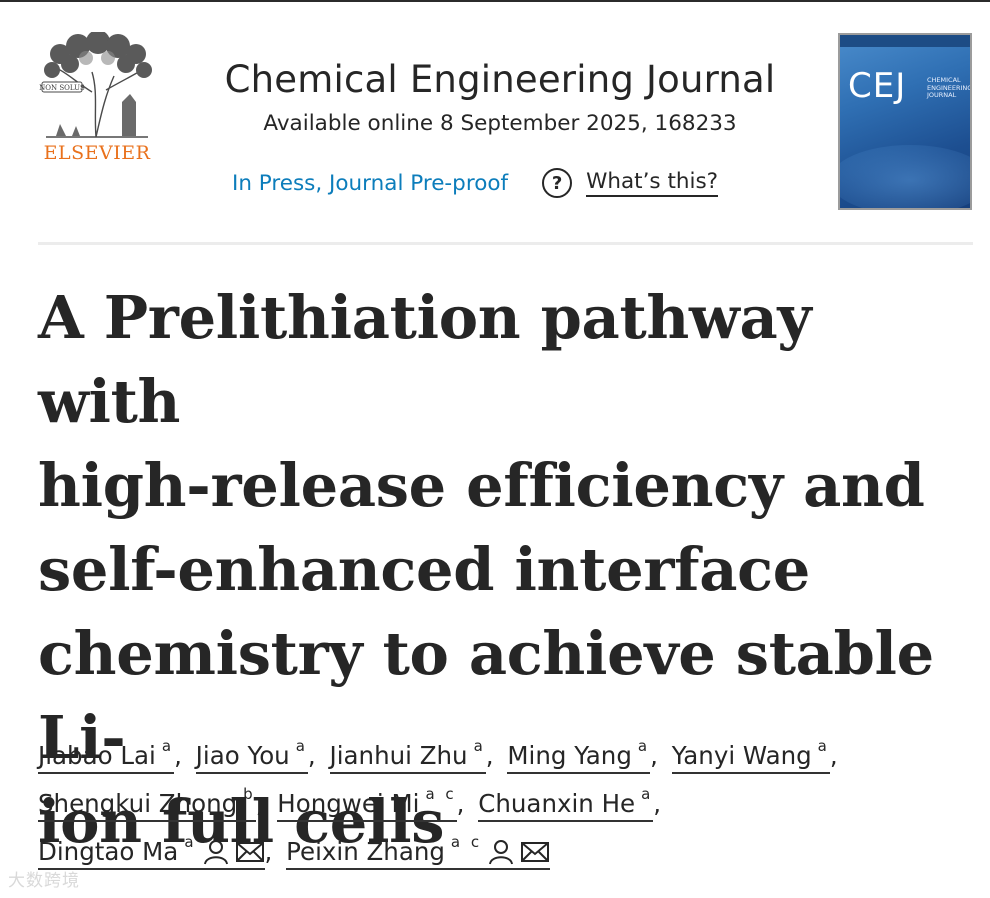 This screenshot has width=990, height=898. Describe the element at coordinates (348, 803) in the screenshot. I see `author-name: Hongwei Mi` at that location.